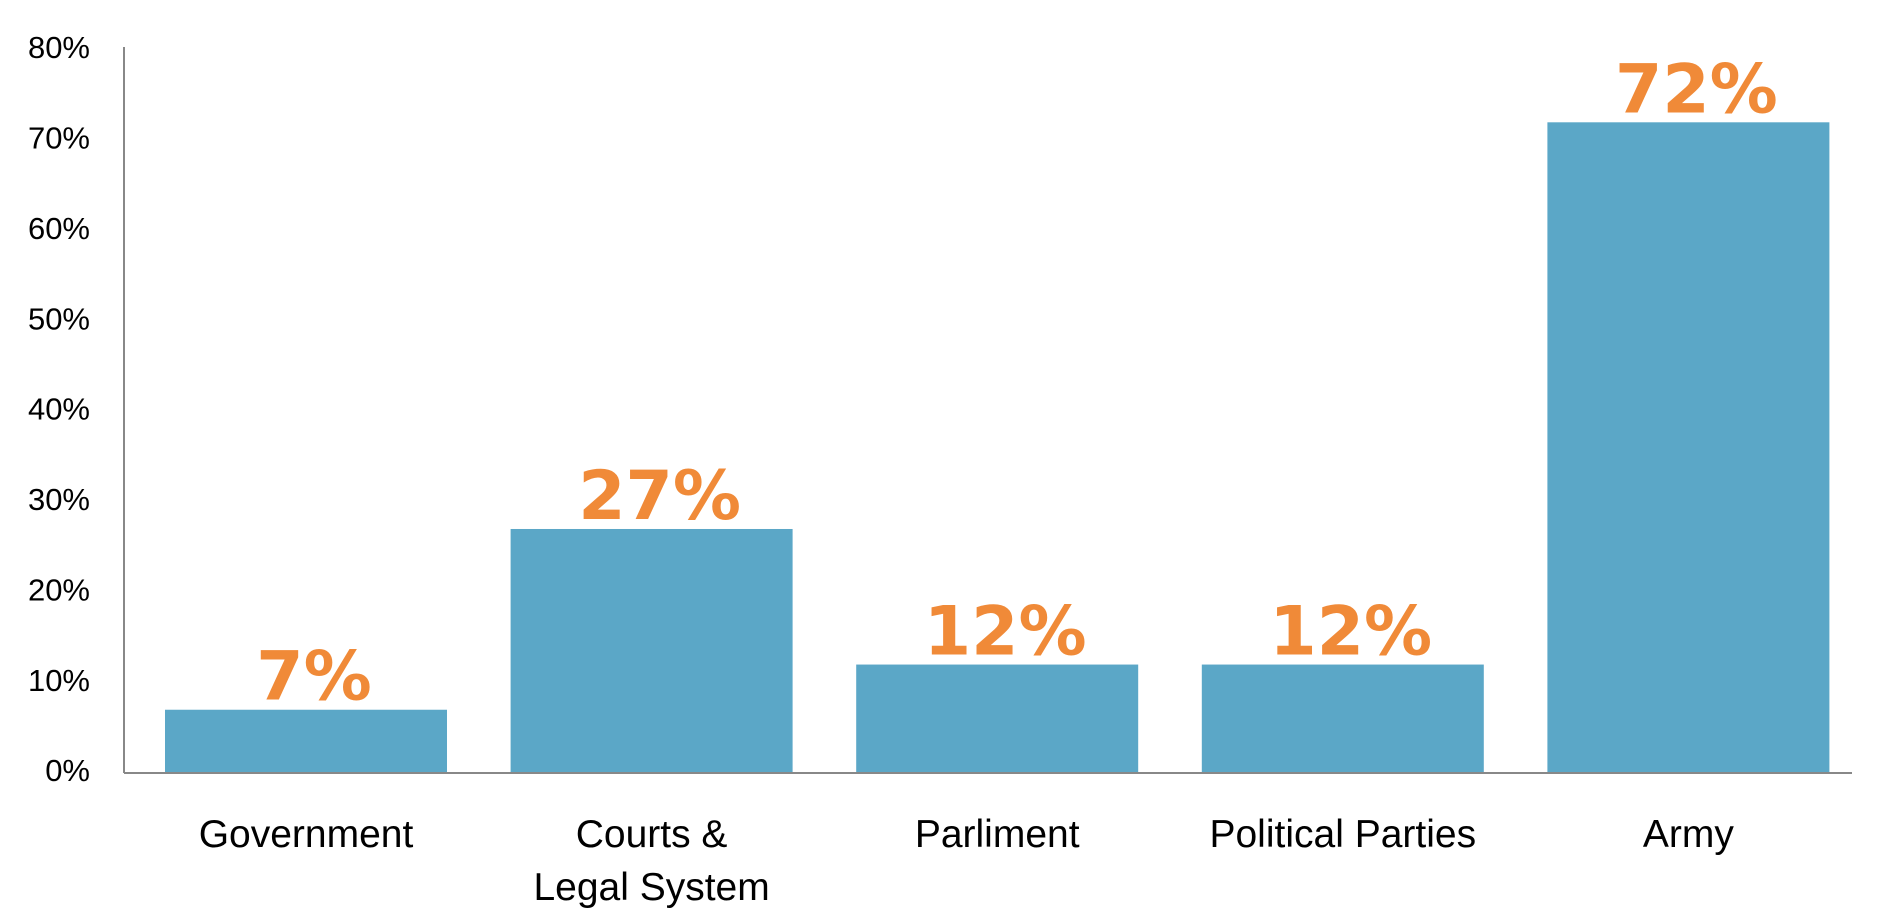 This screenshot has width=1882, height=914. I want to click on x-tick-label: Courts & Legal System, so click(651, 861).